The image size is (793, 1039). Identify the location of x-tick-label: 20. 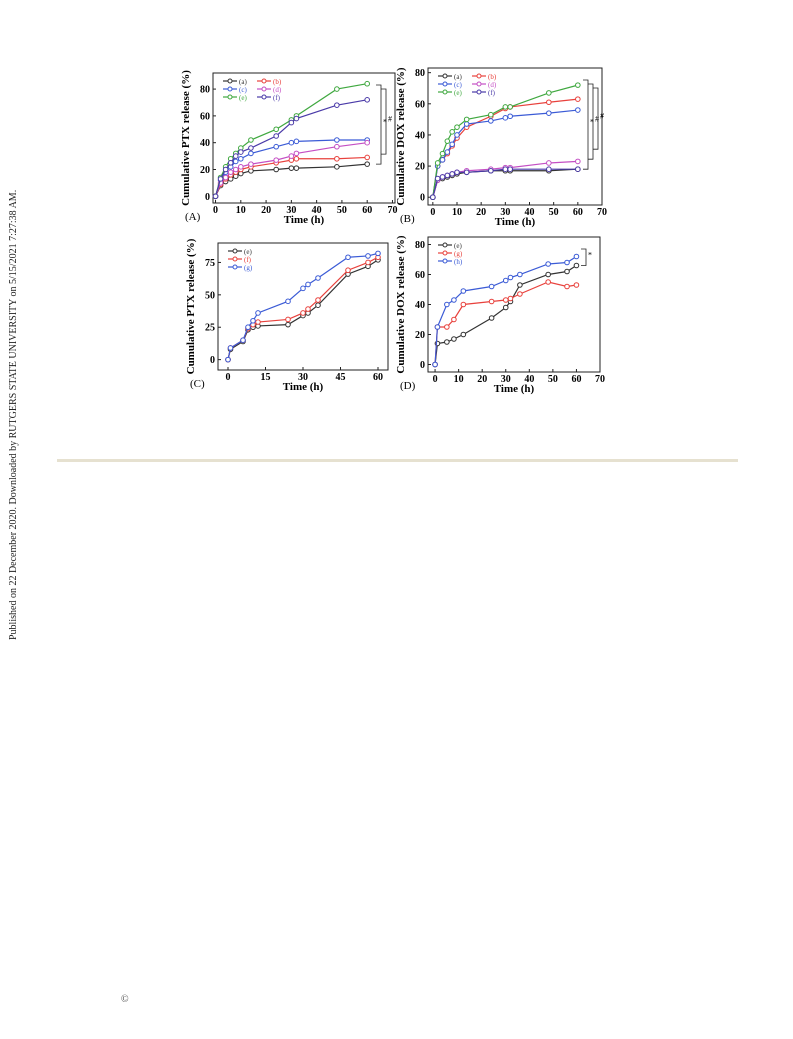
(482, 379).